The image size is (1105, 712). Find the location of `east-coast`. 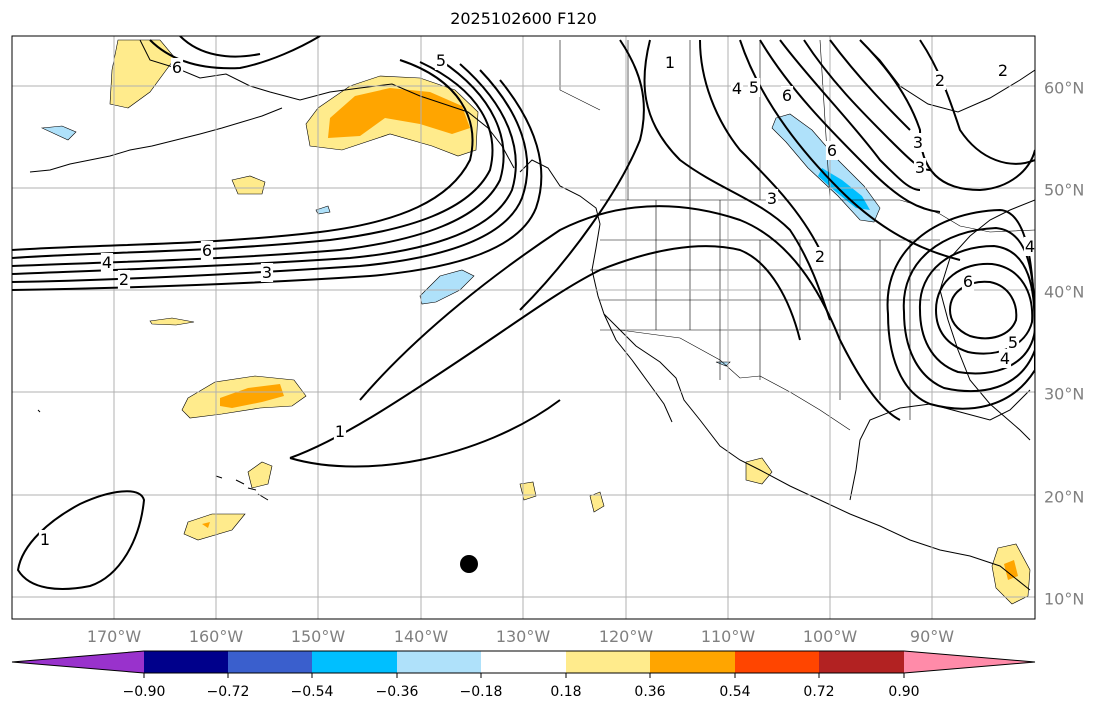

east-coast is located at coordinates (987, 320).